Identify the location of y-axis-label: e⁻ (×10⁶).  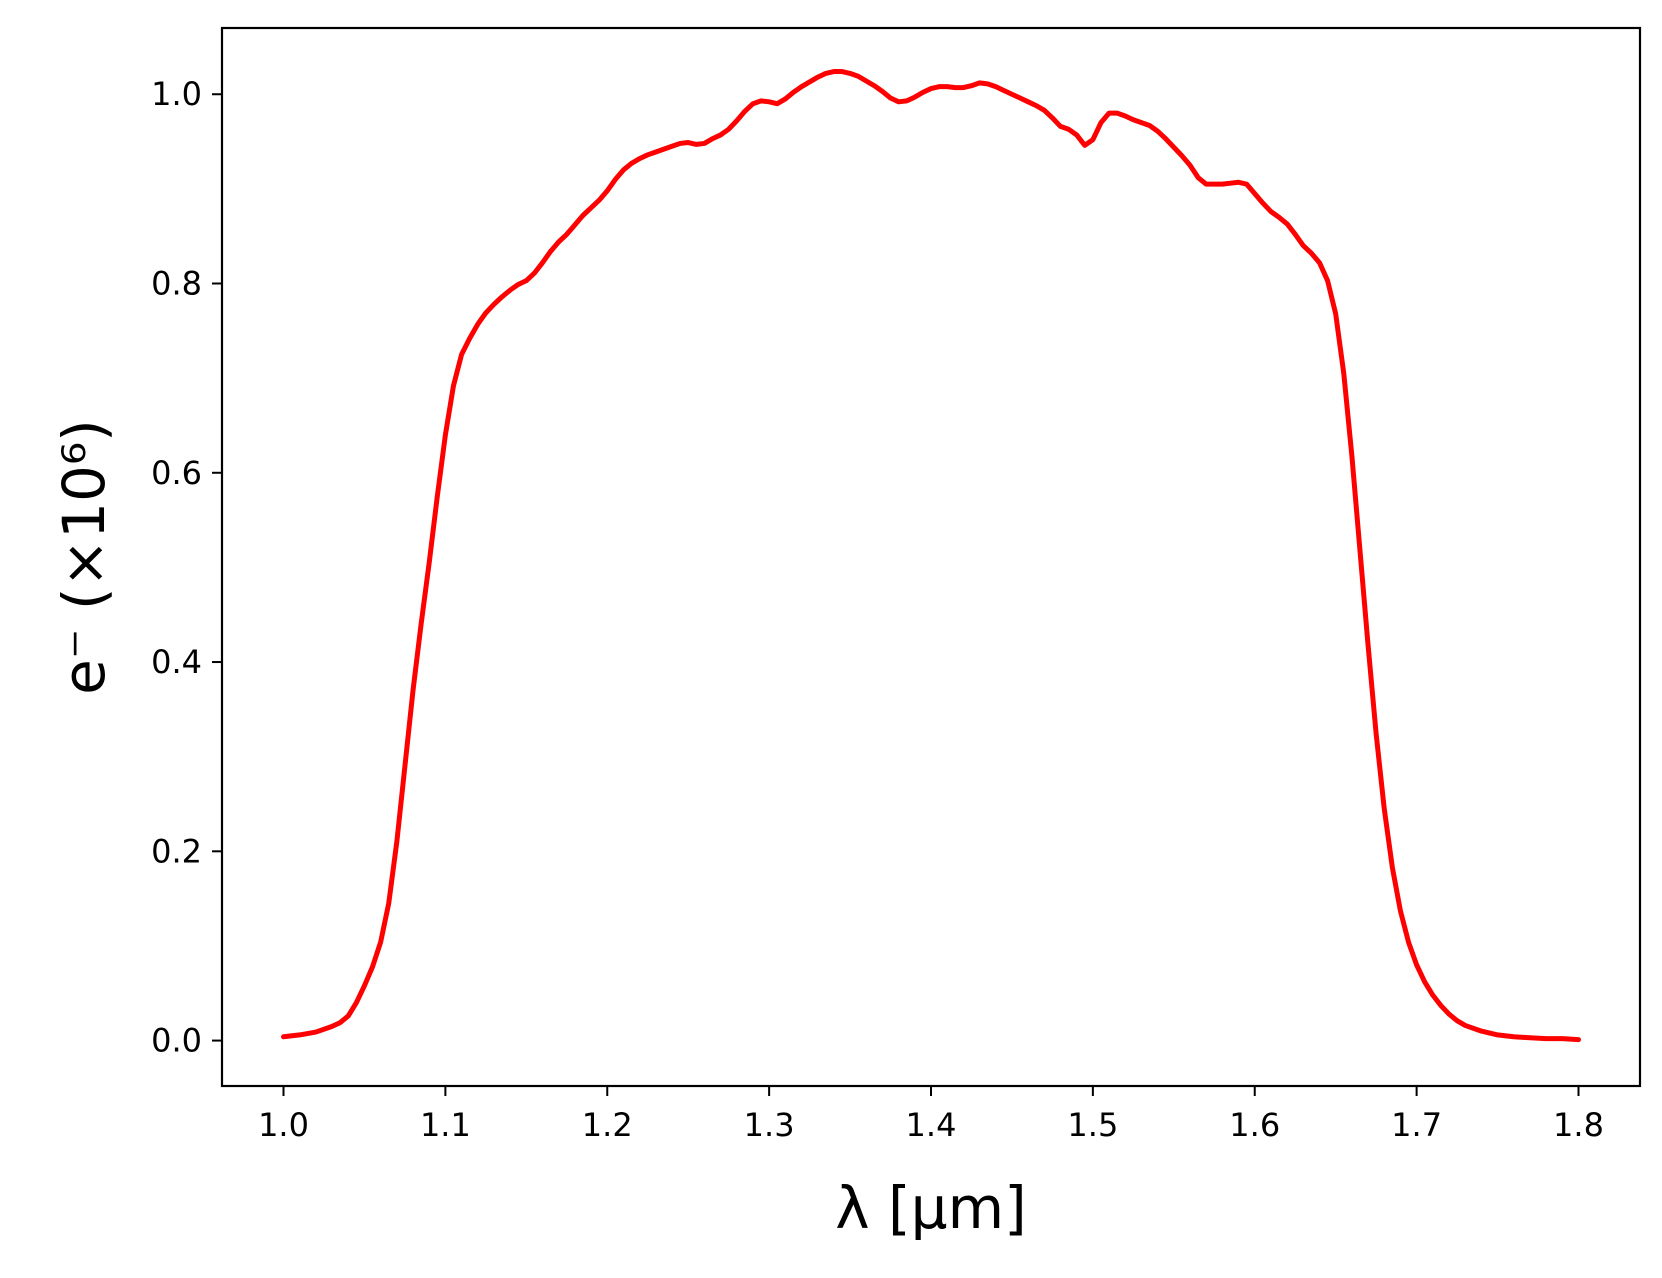
(84, 557).